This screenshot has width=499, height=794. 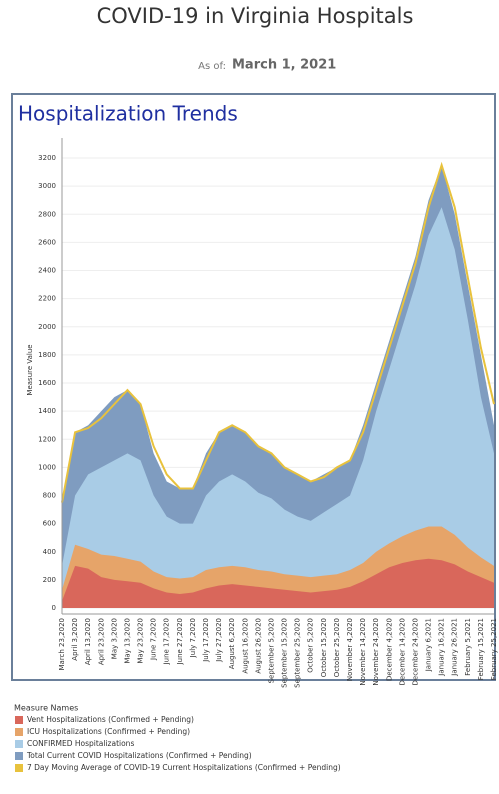 What do you see at coordinates (141, 641) in the screenshot?
I see `x-tick-label: May 23,2020` at bounding box center [141, 641].